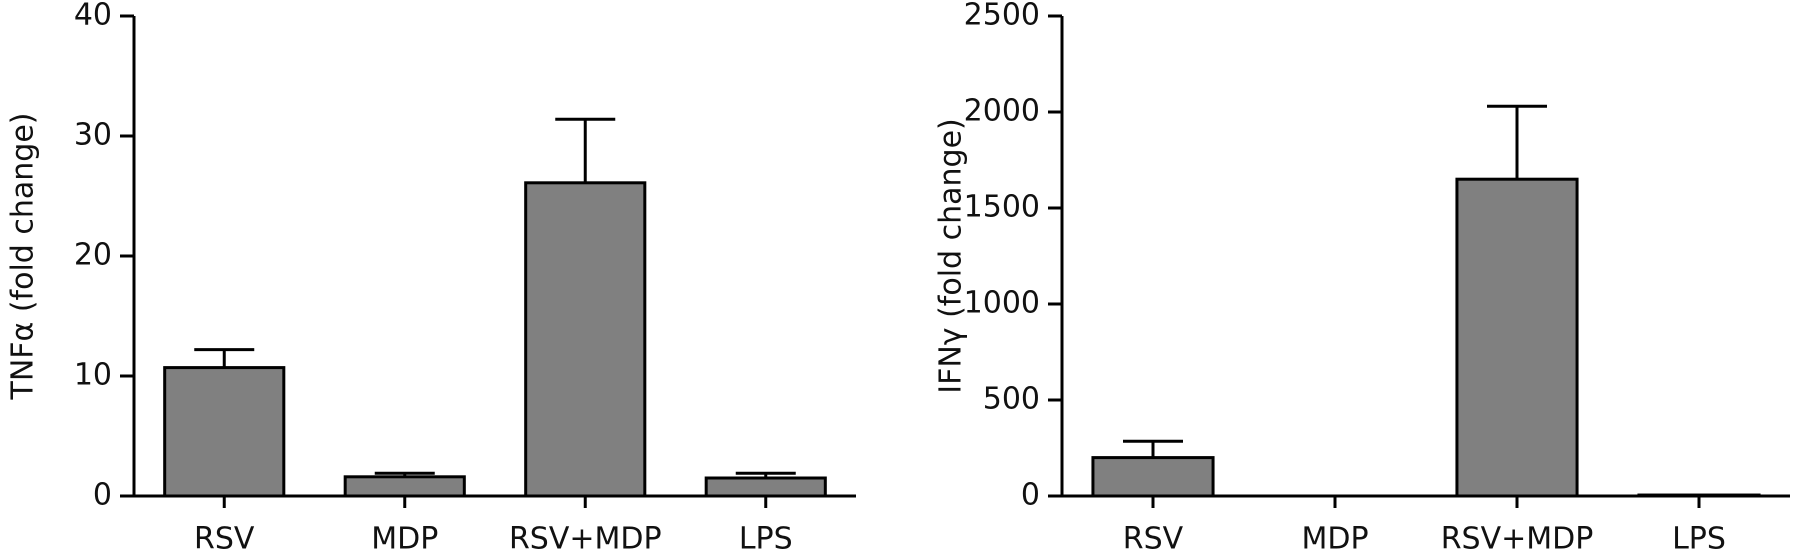 Image resolution: width=1800 pixels, height=557 pixels. What do you see at coordinates (23, 257) in the screenshot?
I see `y-axis-label: TNFα (fold change)` at bounding box center [23, 257].